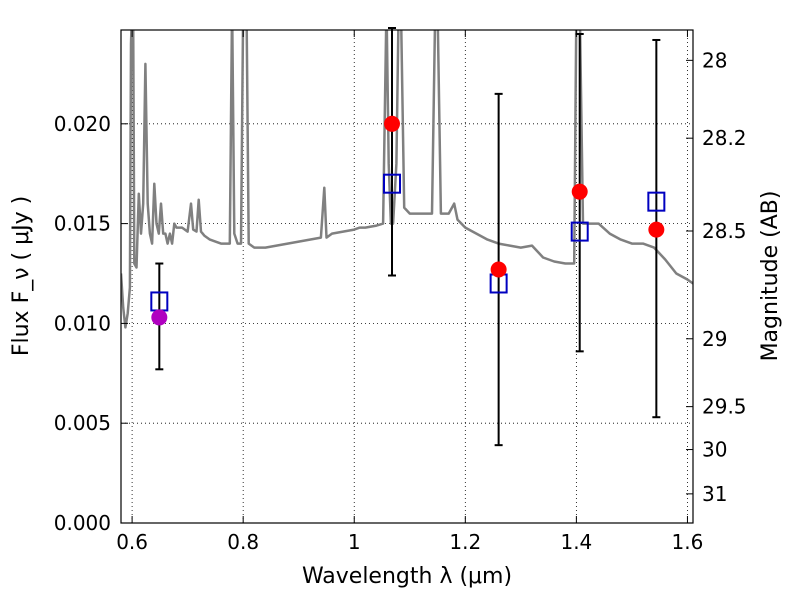 This screenshot has width=800, height=600. I want to click on y-axis-ticks: 0.000 0.005 0.010 0.015 0.020, so click(91, 323).